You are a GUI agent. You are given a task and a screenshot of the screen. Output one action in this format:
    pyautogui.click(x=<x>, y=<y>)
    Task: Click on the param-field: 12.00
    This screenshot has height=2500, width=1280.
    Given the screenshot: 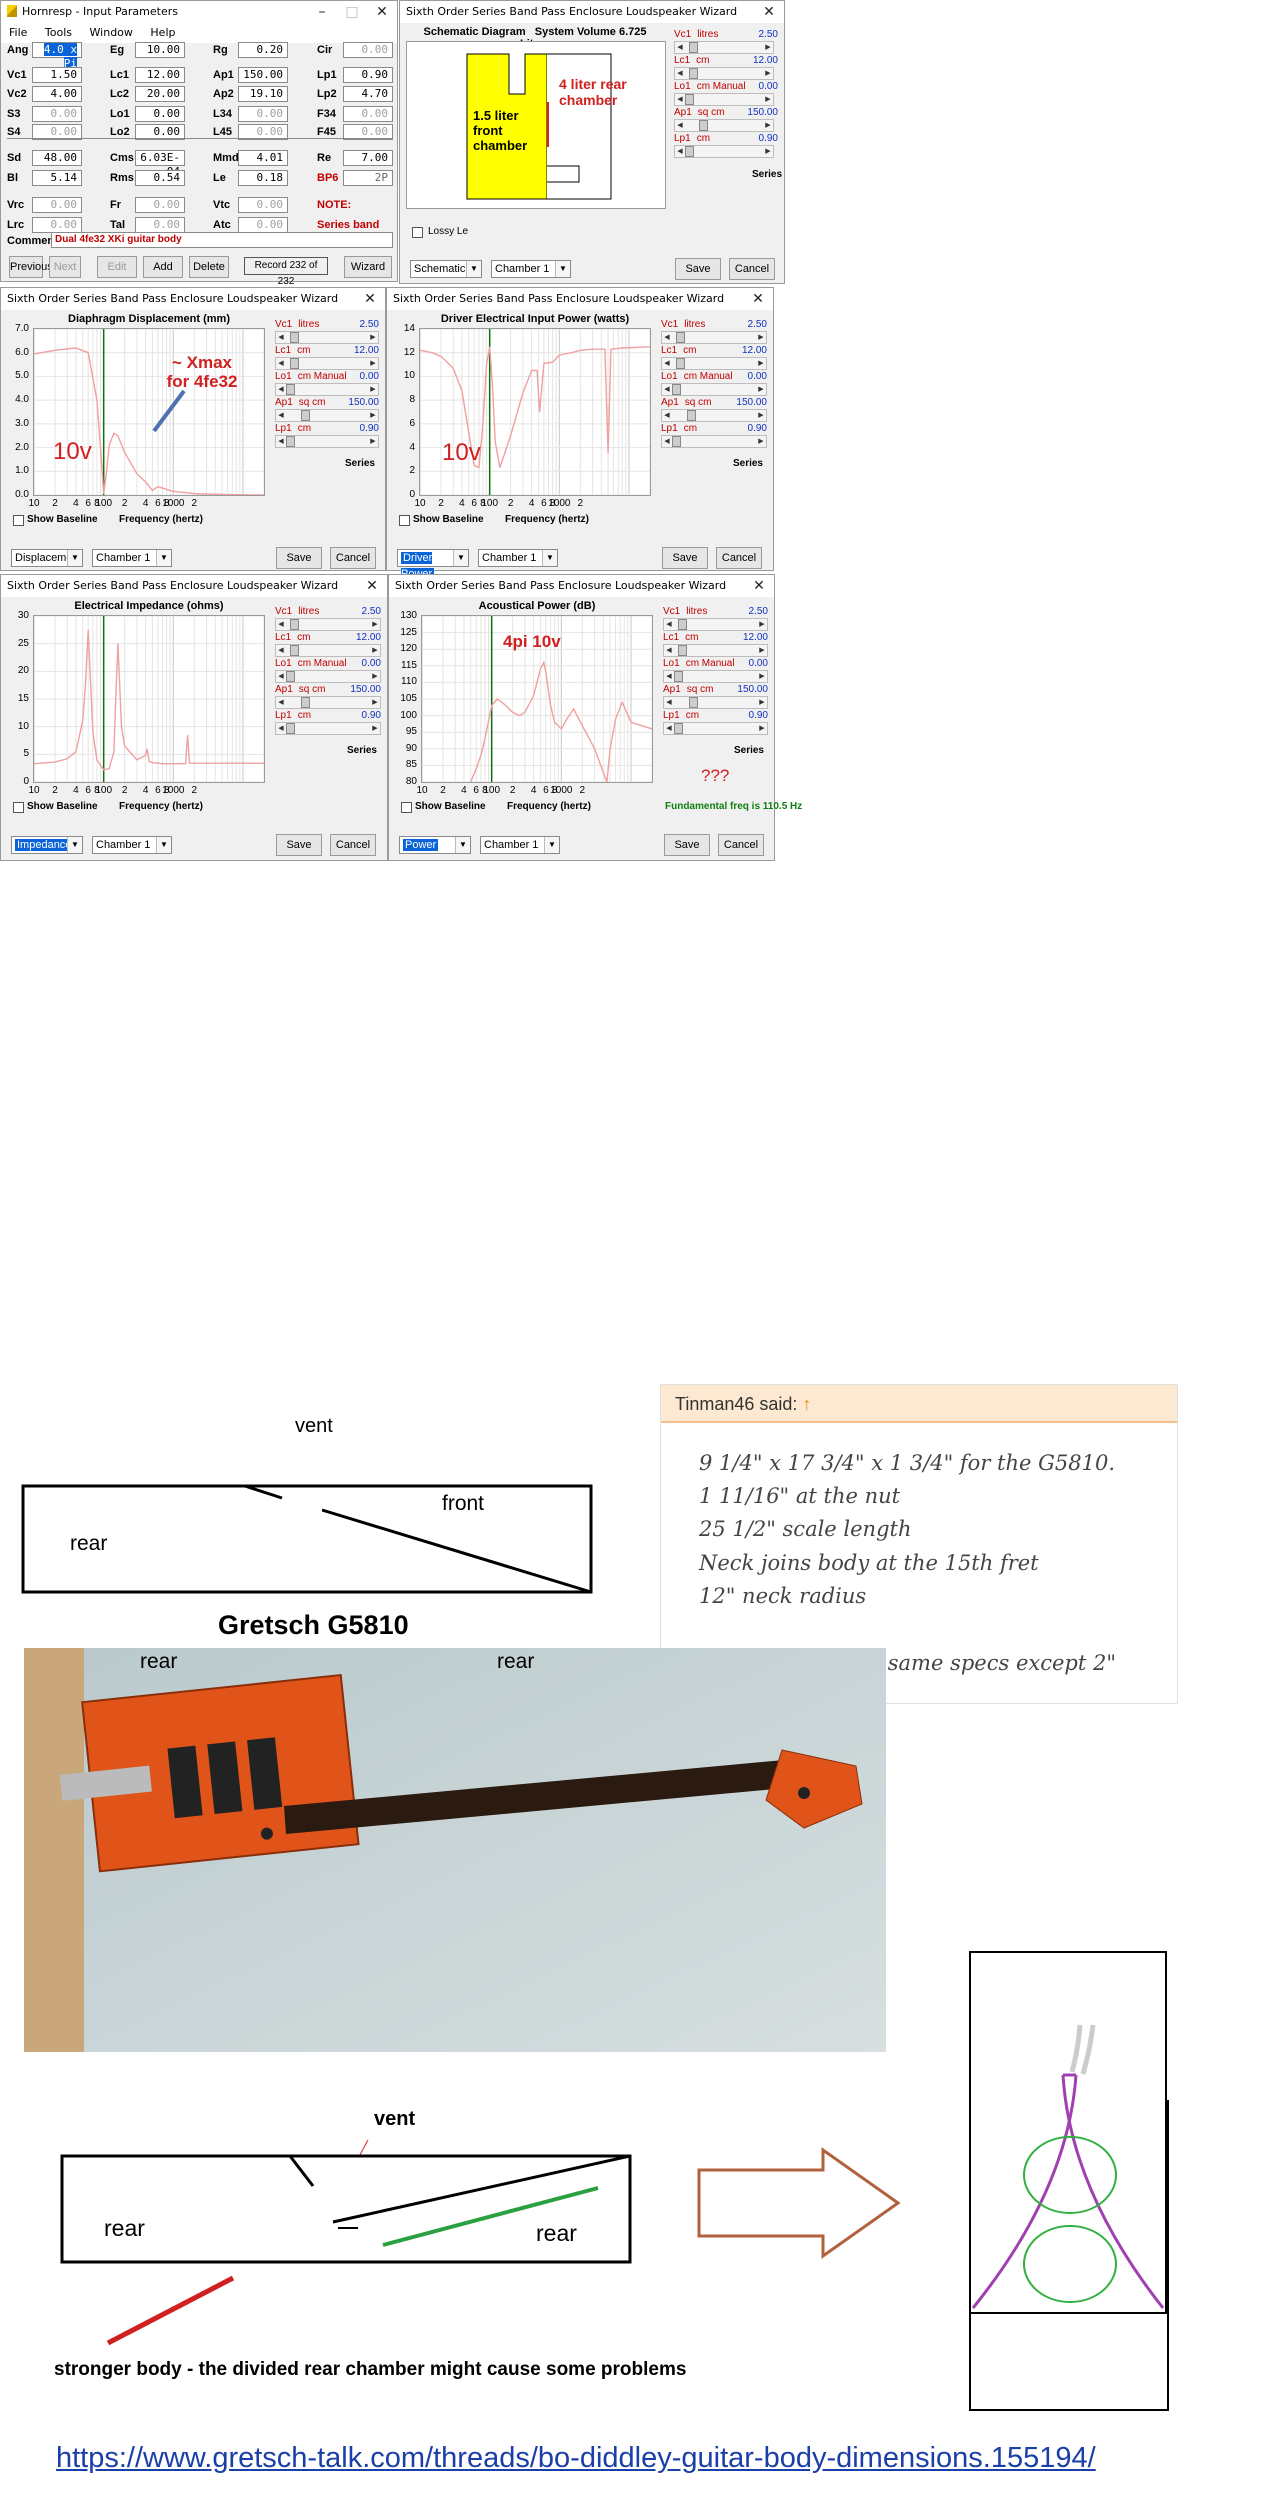 What is the action you would take?
    pyautogui.click(x=160, y=75)
    